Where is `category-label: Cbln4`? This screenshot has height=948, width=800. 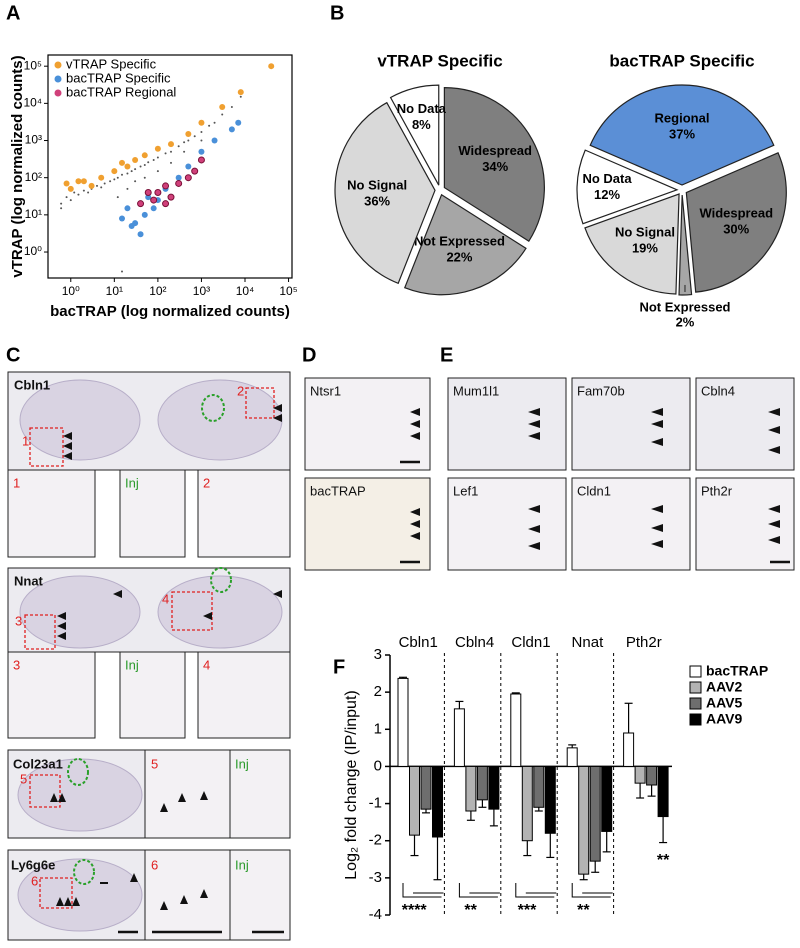
category-label: Cbln4 is located at coordinates (474, 642).